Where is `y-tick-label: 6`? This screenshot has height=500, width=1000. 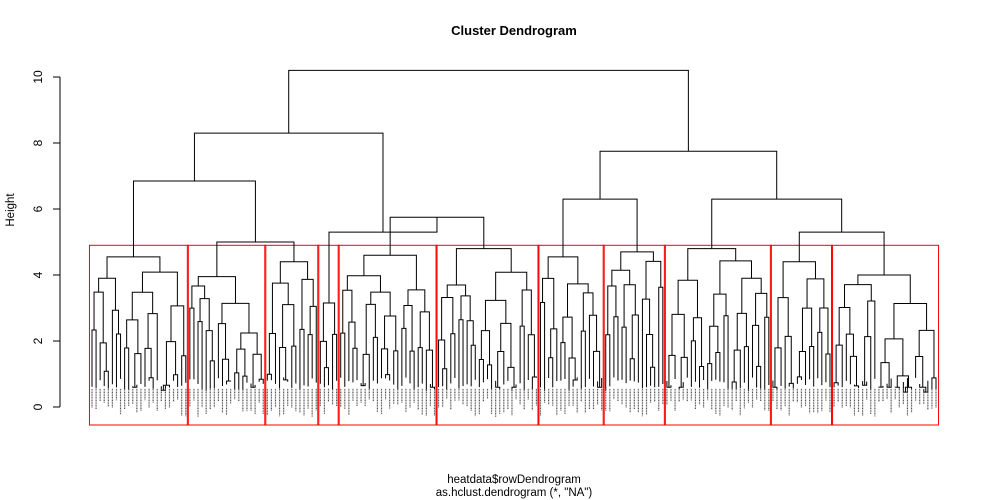
y-tick-label: 6 is located at coordinates (38, 208).